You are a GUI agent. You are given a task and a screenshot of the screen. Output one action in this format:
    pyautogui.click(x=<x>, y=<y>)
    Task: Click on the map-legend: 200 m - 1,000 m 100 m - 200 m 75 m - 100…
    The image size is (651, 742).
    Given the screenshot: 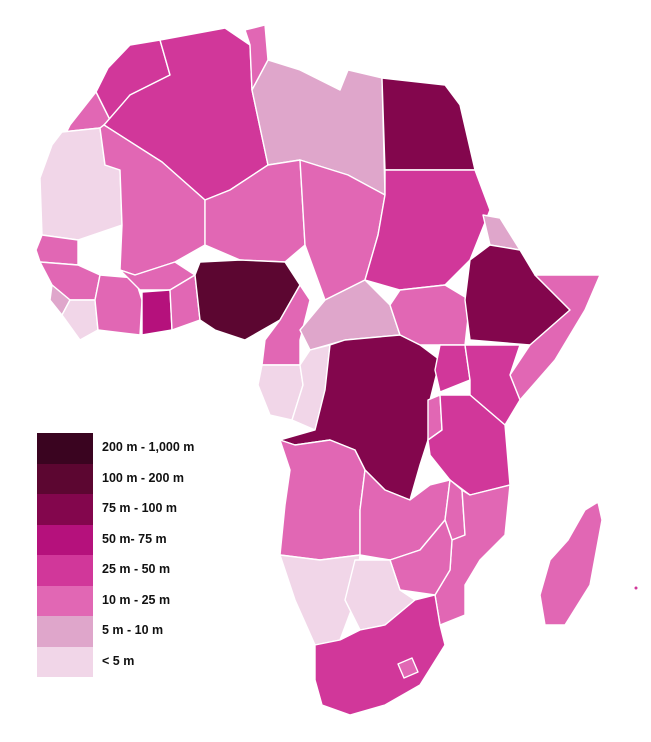 What is the action you would take?
    pyautogui.click(x=137, y=555)
    